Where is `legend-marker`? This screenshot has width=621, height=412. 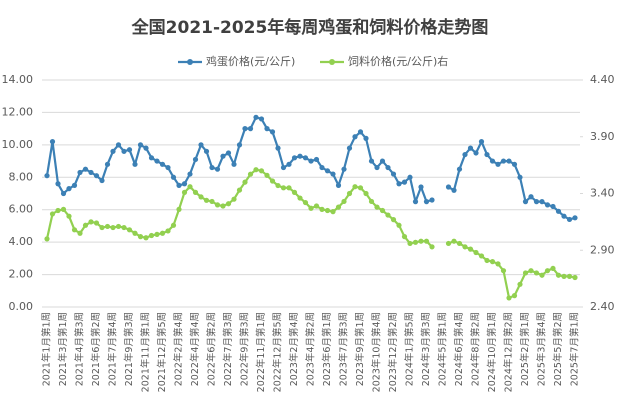
legend-marker is located at coordinates (332, 62).